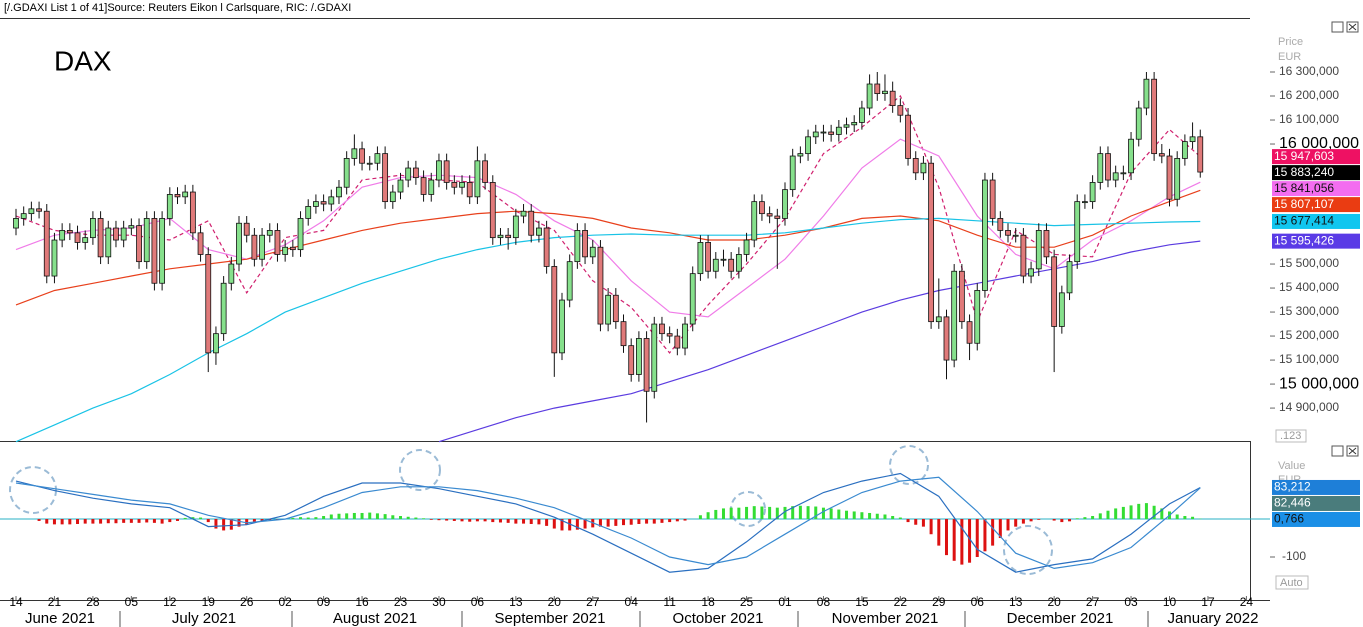 The width and height of the screenshot is (1363, 627). What do you see at coordinates (708, 602) in the screenshot?
I see `x-tick-label: 18` at bounding box center [708, 602].